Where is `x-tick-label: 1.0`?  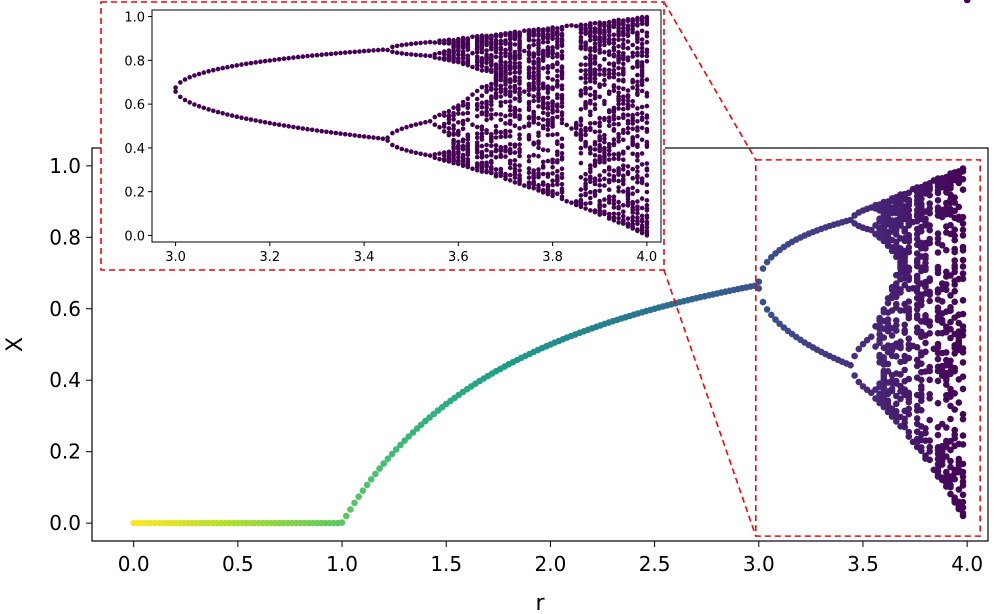
x-tick-label: 1.0 is located at coordinates (342, 564).